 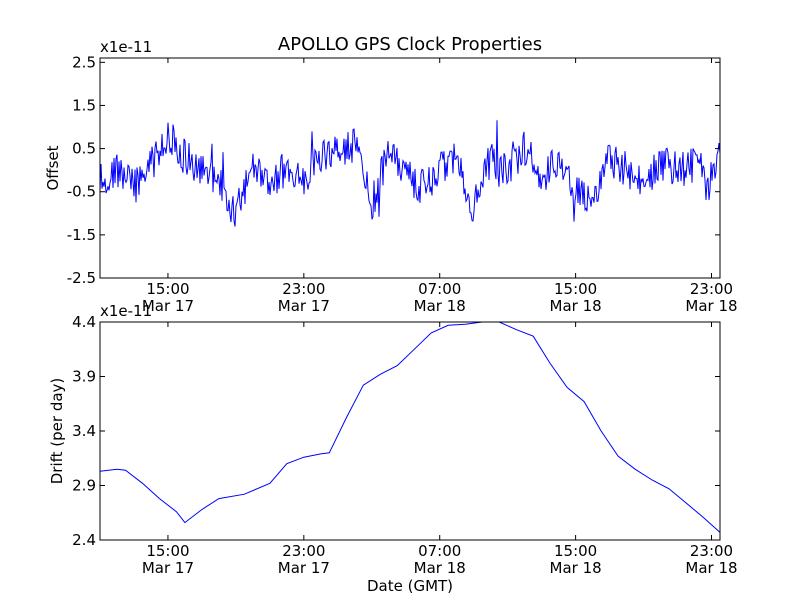 I want to click on drift-y-tick-label: 2.9, so click(x=84, y=486).